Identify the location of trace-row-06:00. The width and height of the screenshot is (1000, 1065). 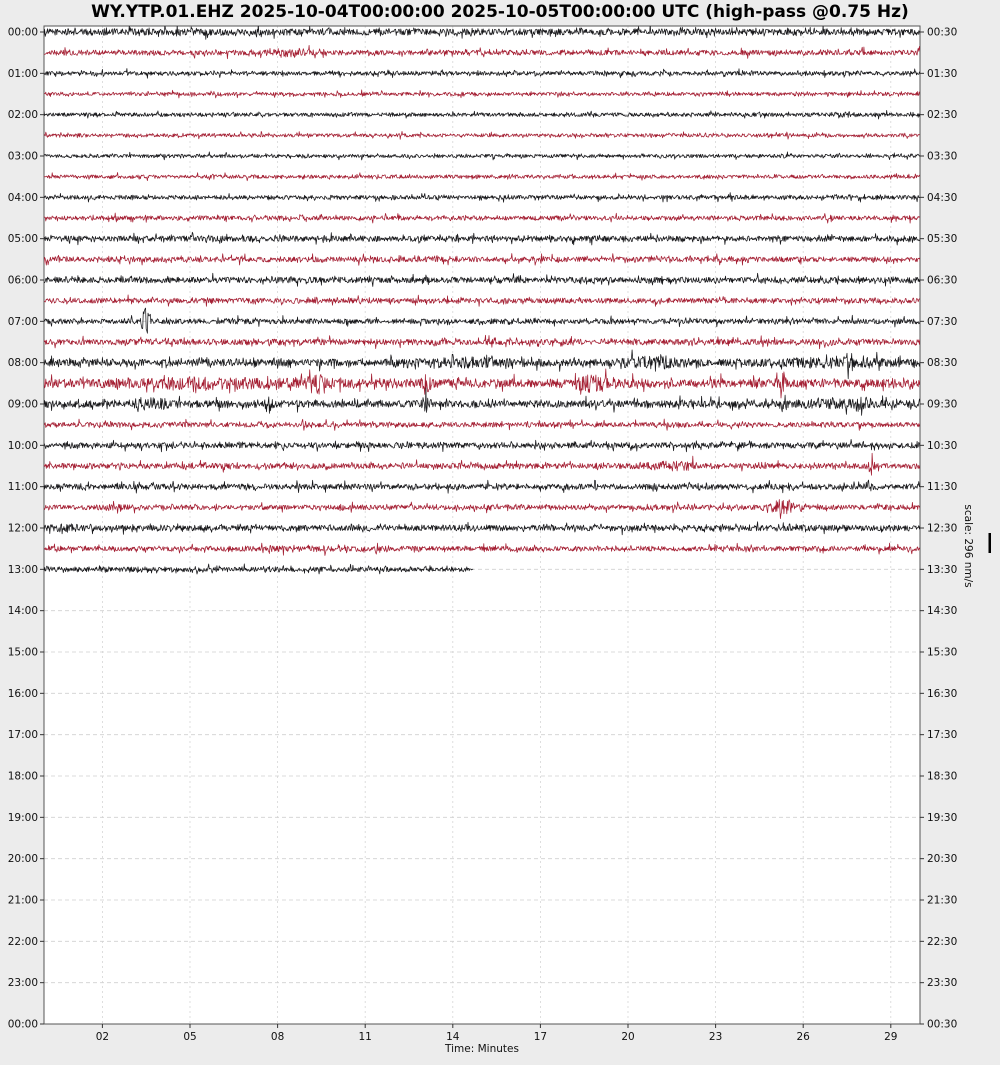
(482, 279).